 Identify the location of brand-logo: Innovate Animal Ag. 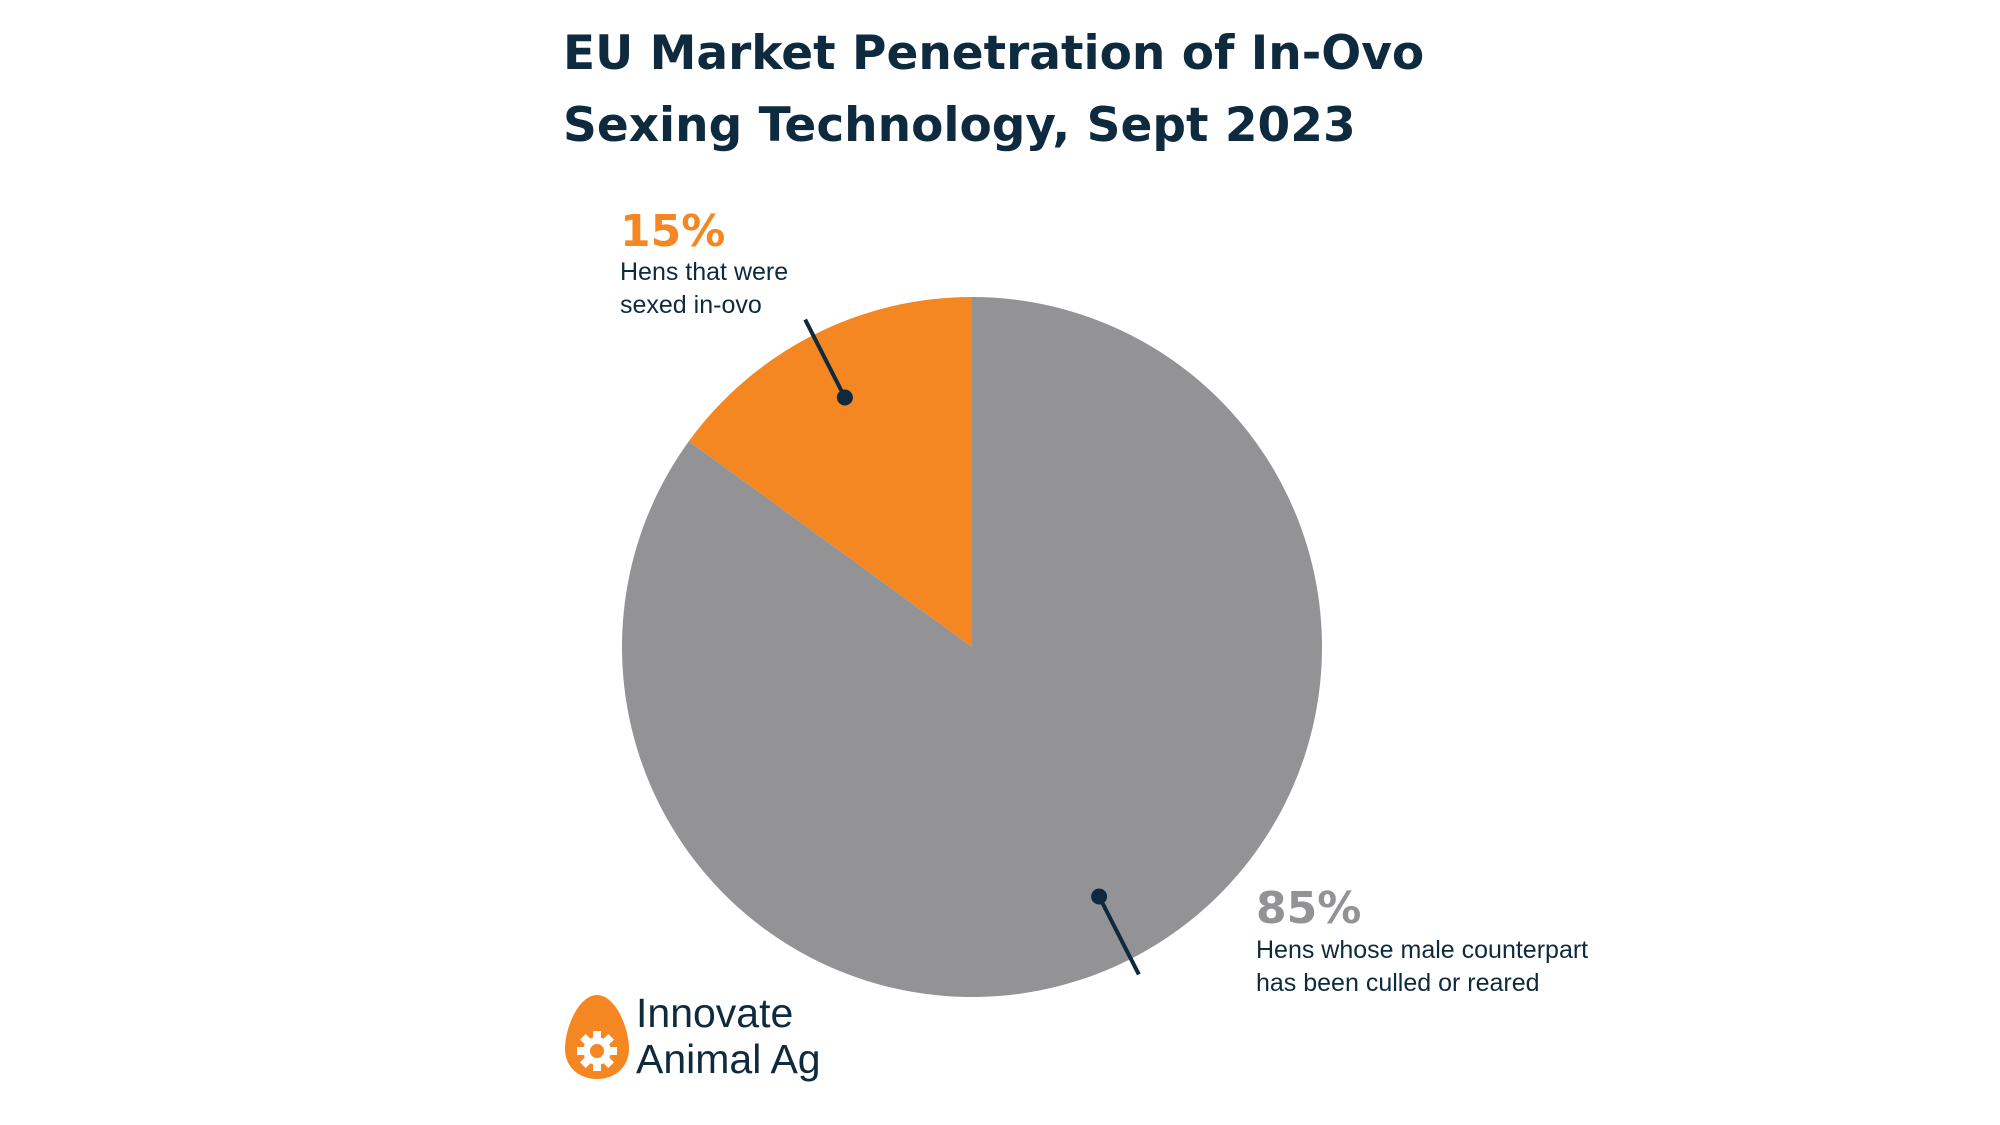
(723, 1040).